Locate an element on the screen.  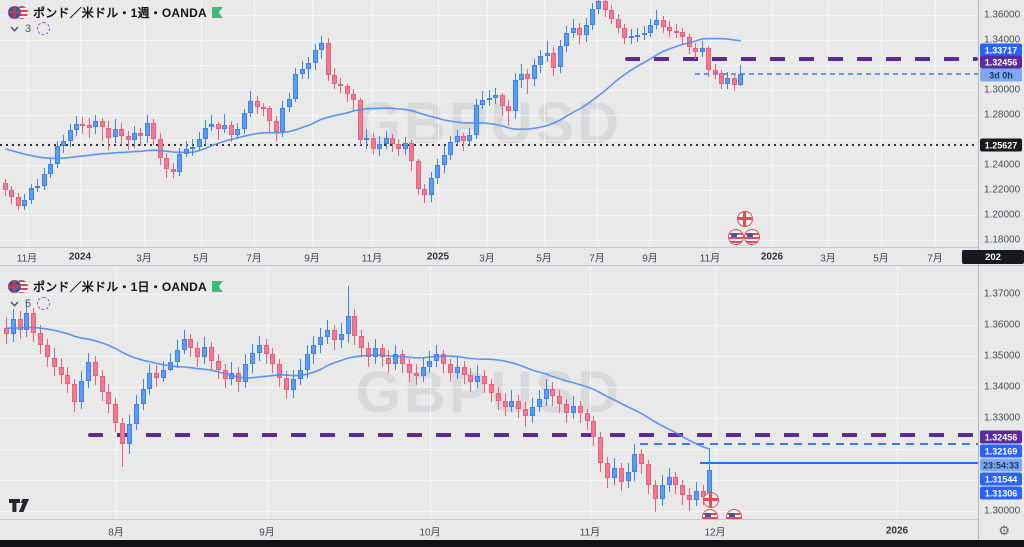
symbol-header: ポンド／米ドル・1週・OANDA is located at coordinates (115, 12).